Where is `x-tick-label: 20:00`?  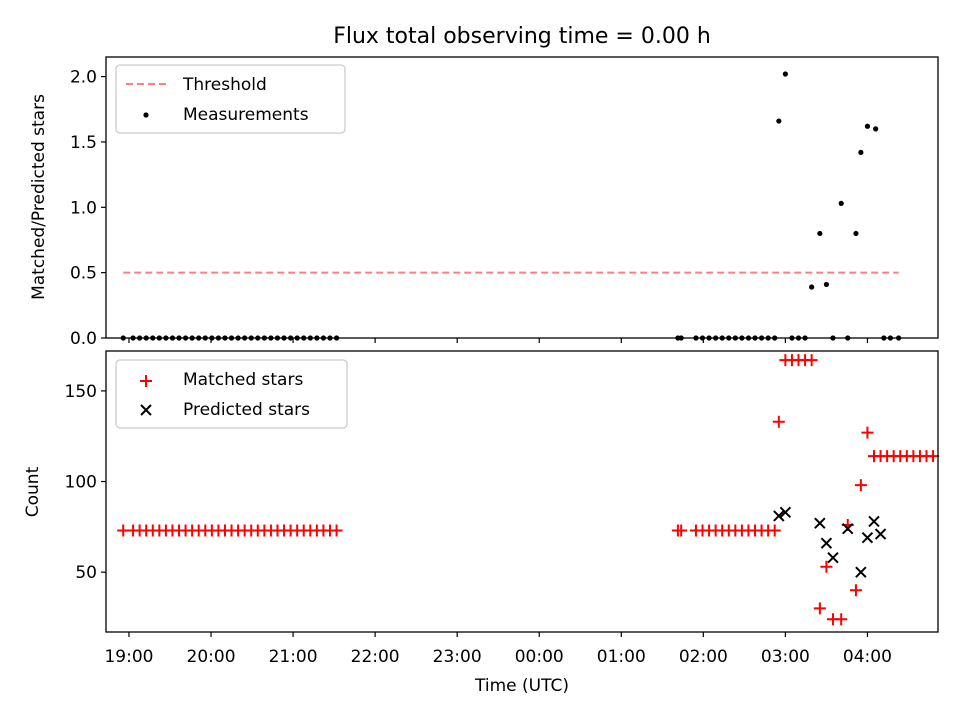
x-tick-label: 20:00 is located at coordinates (211, 657).